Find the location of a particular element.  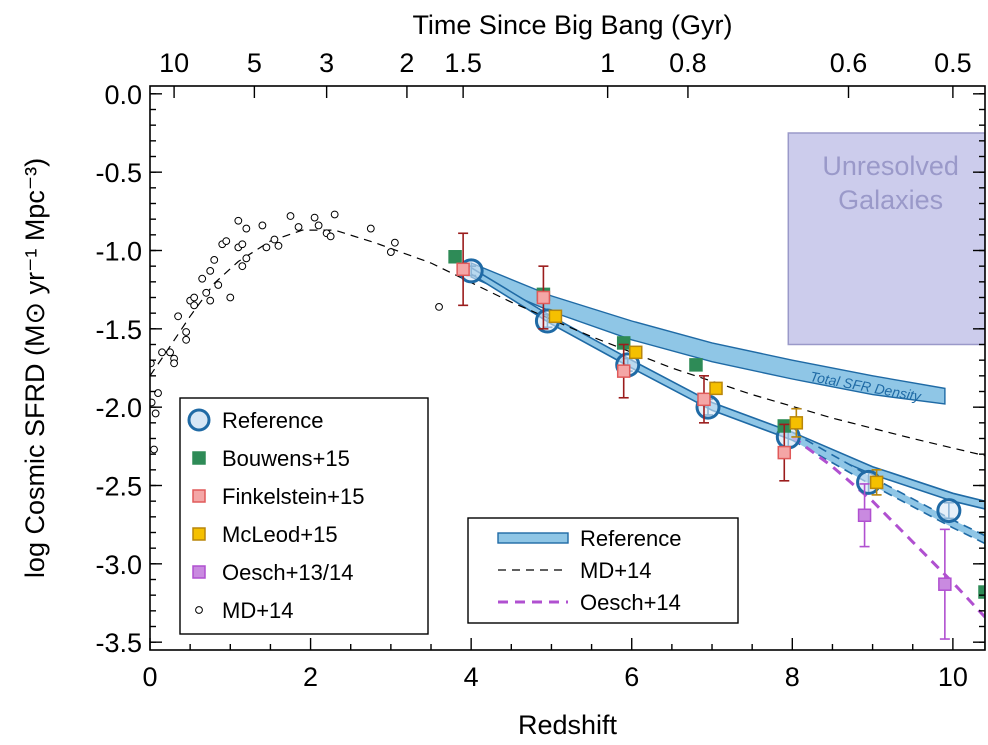

legend-markers-box is located at coordinates (304, 516).